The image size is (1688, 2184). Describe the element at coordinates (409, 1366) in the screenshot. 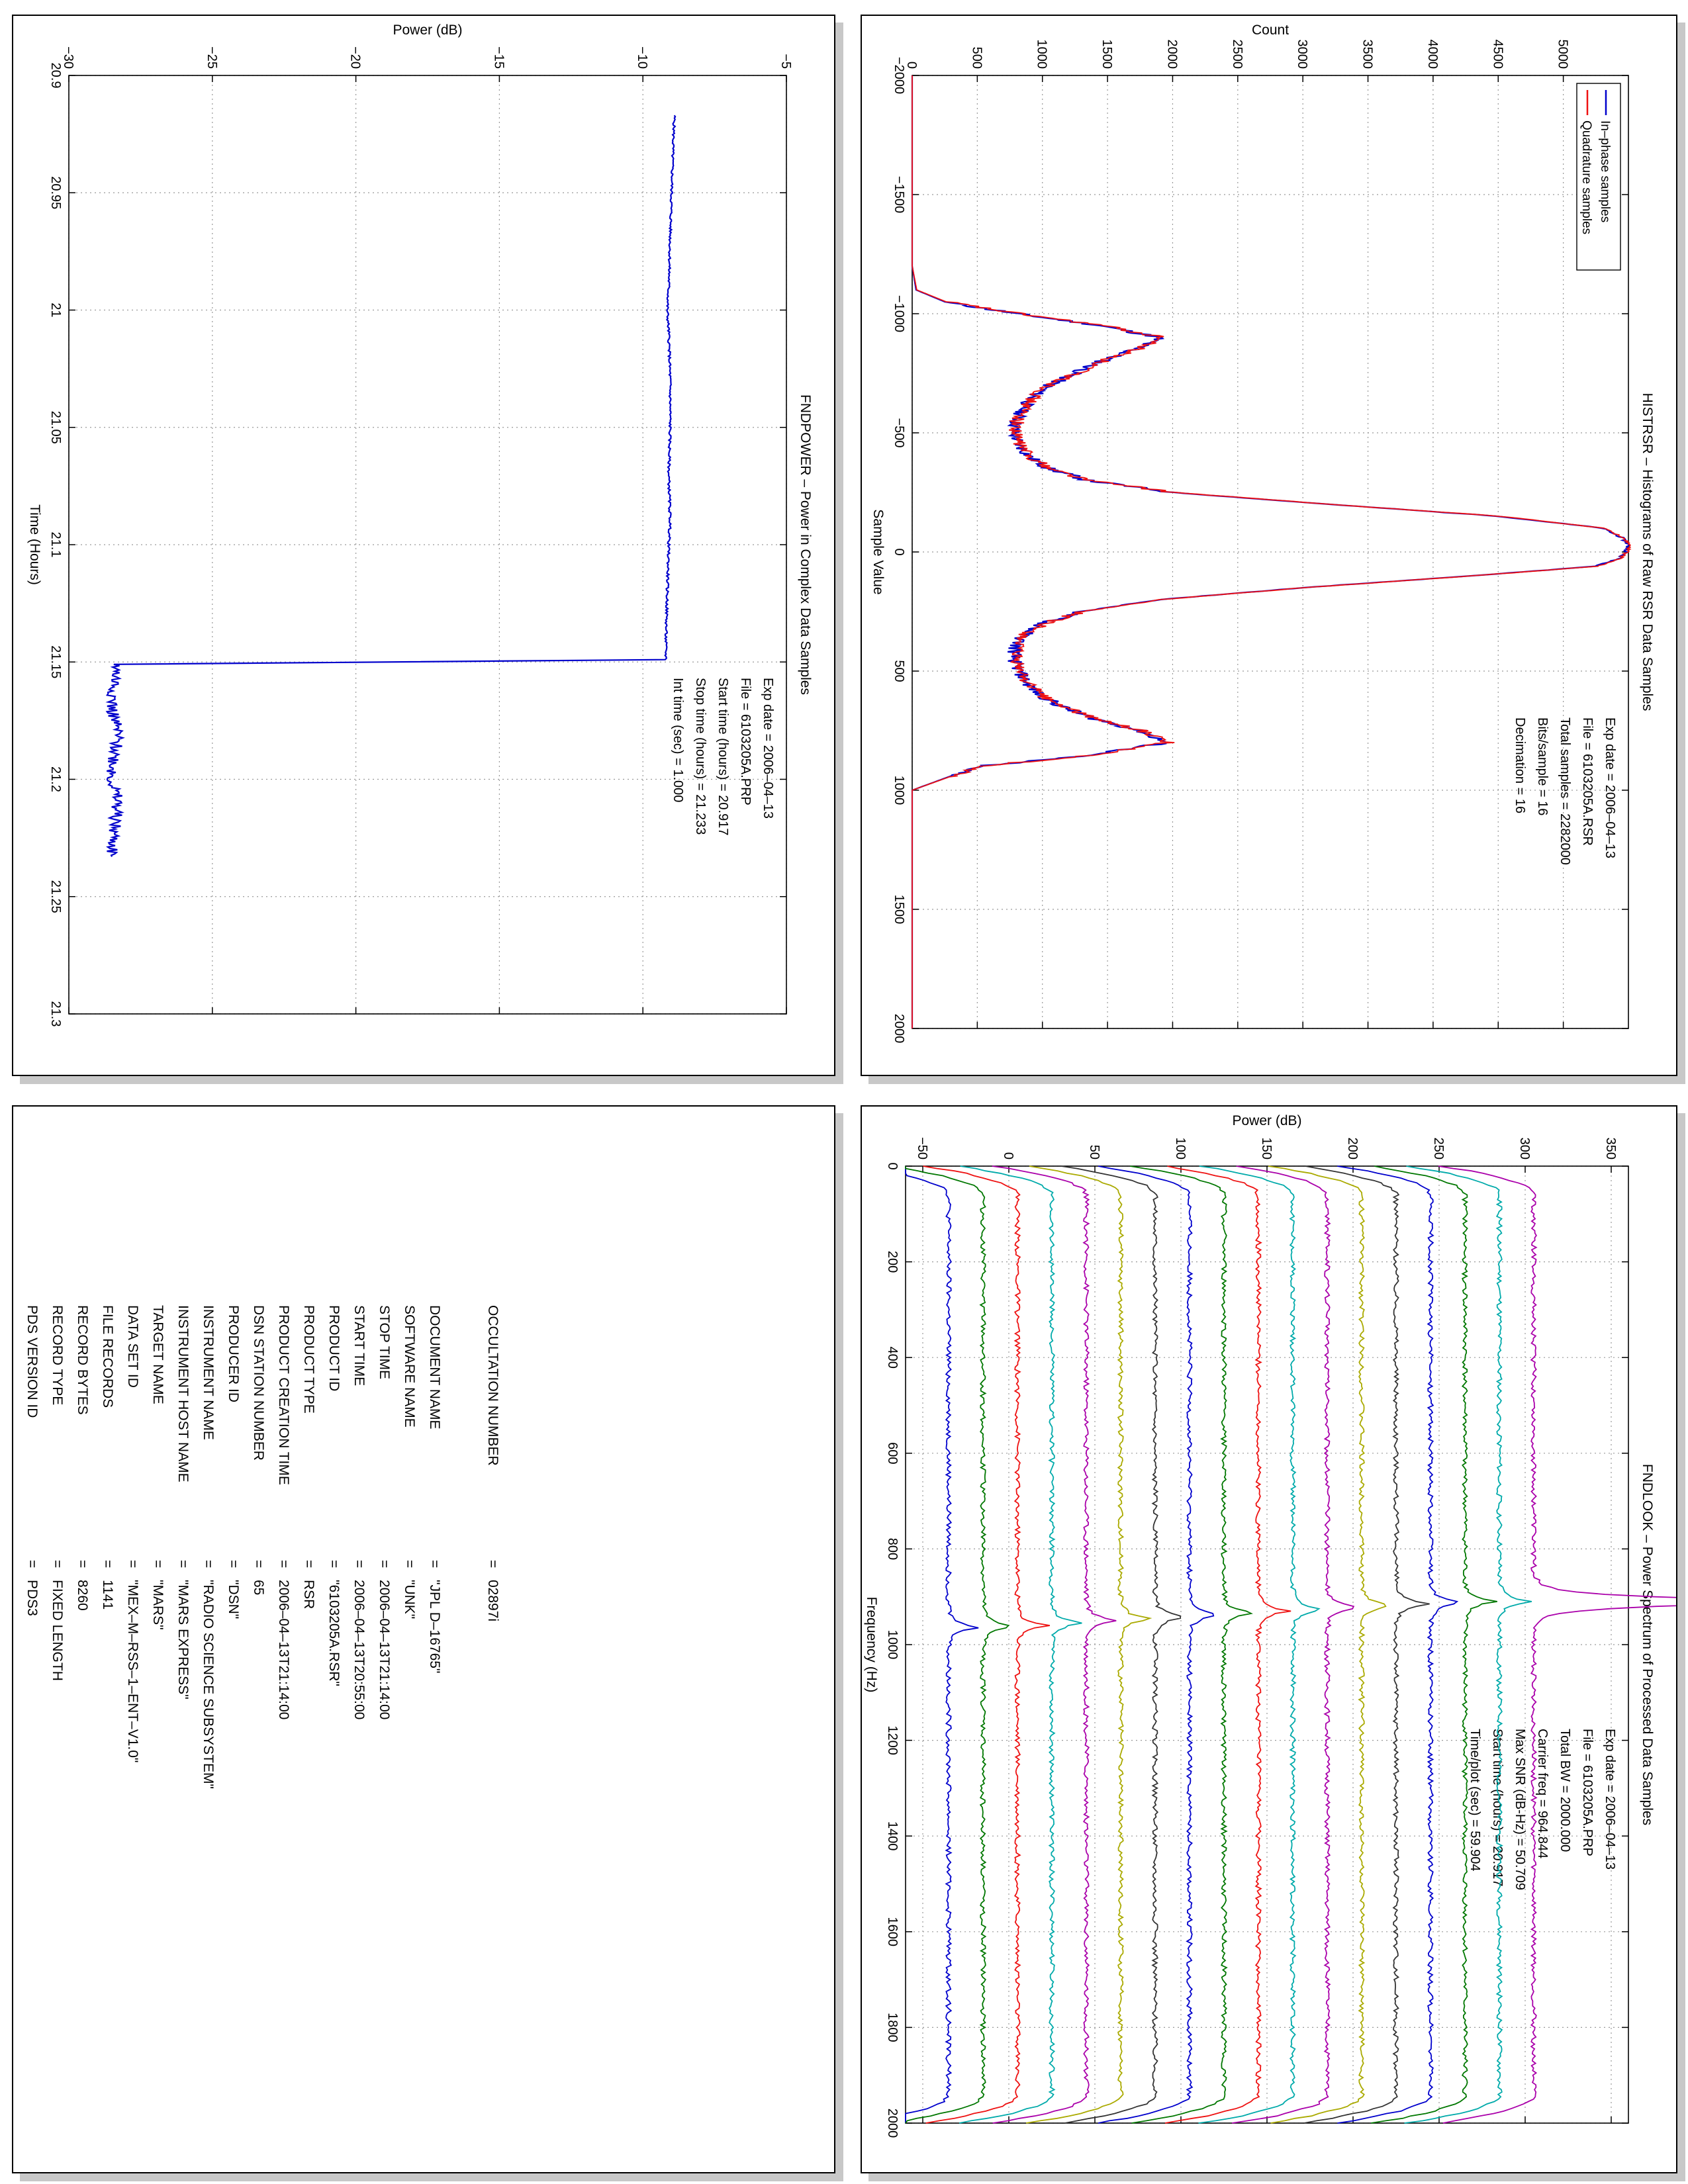

I see `label-key: SOFTWARE NAME` at that location.